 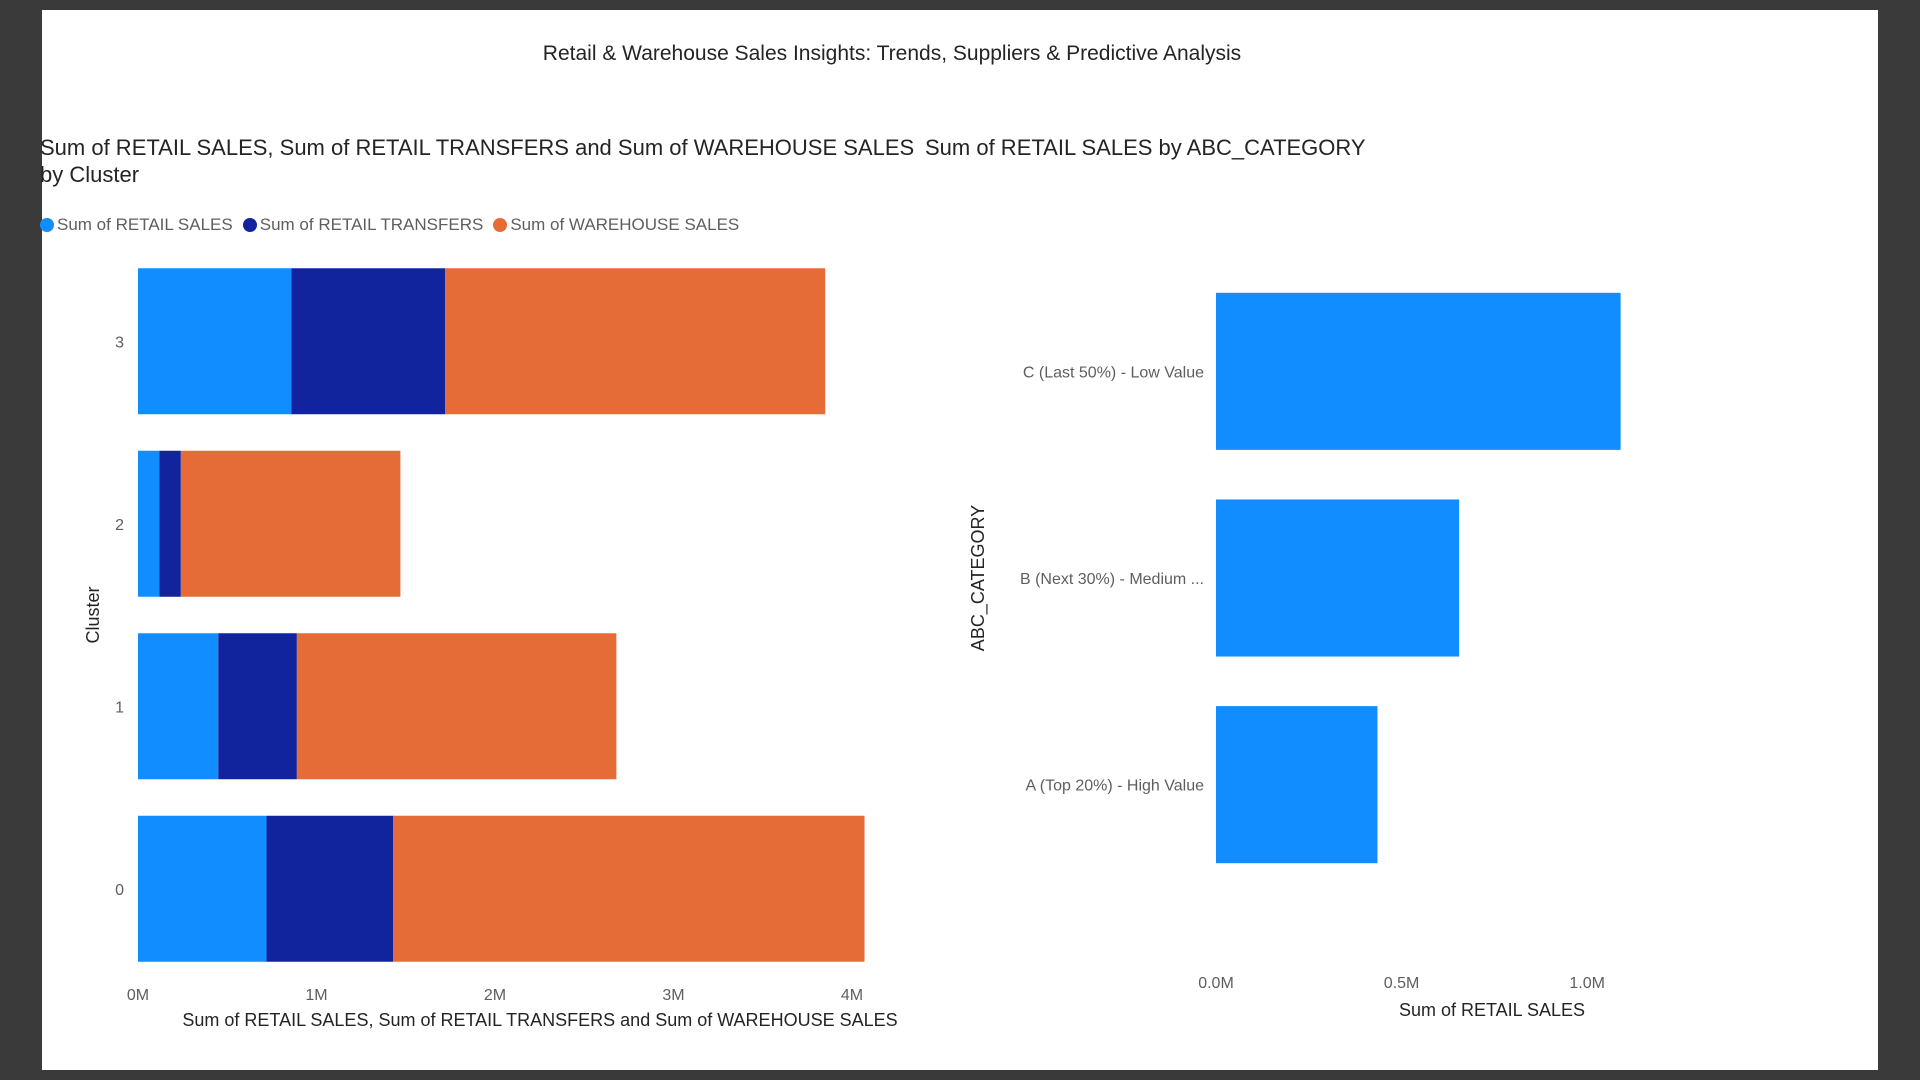 I want to click on bar-cluster-1-warehouse-sales, so click(x=456, y=706).